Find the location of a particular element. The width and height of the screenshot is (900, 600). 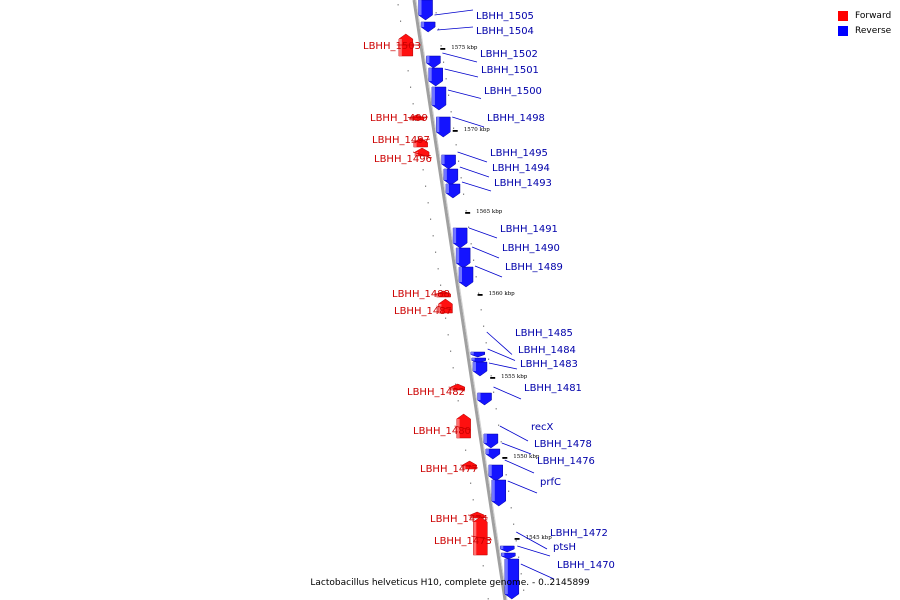

gene-label: LBHH_1496 is located at coordinates (403, 159).